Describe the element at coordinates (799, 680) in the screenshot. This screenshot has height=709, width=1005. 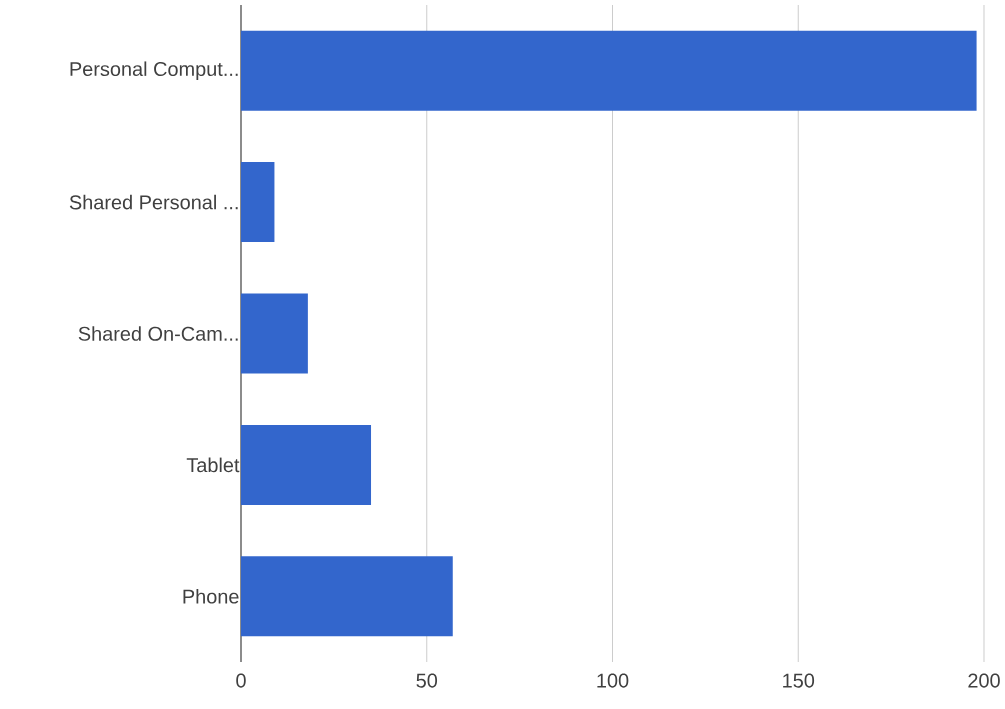
I see `x-tick-label: 150` at that location.